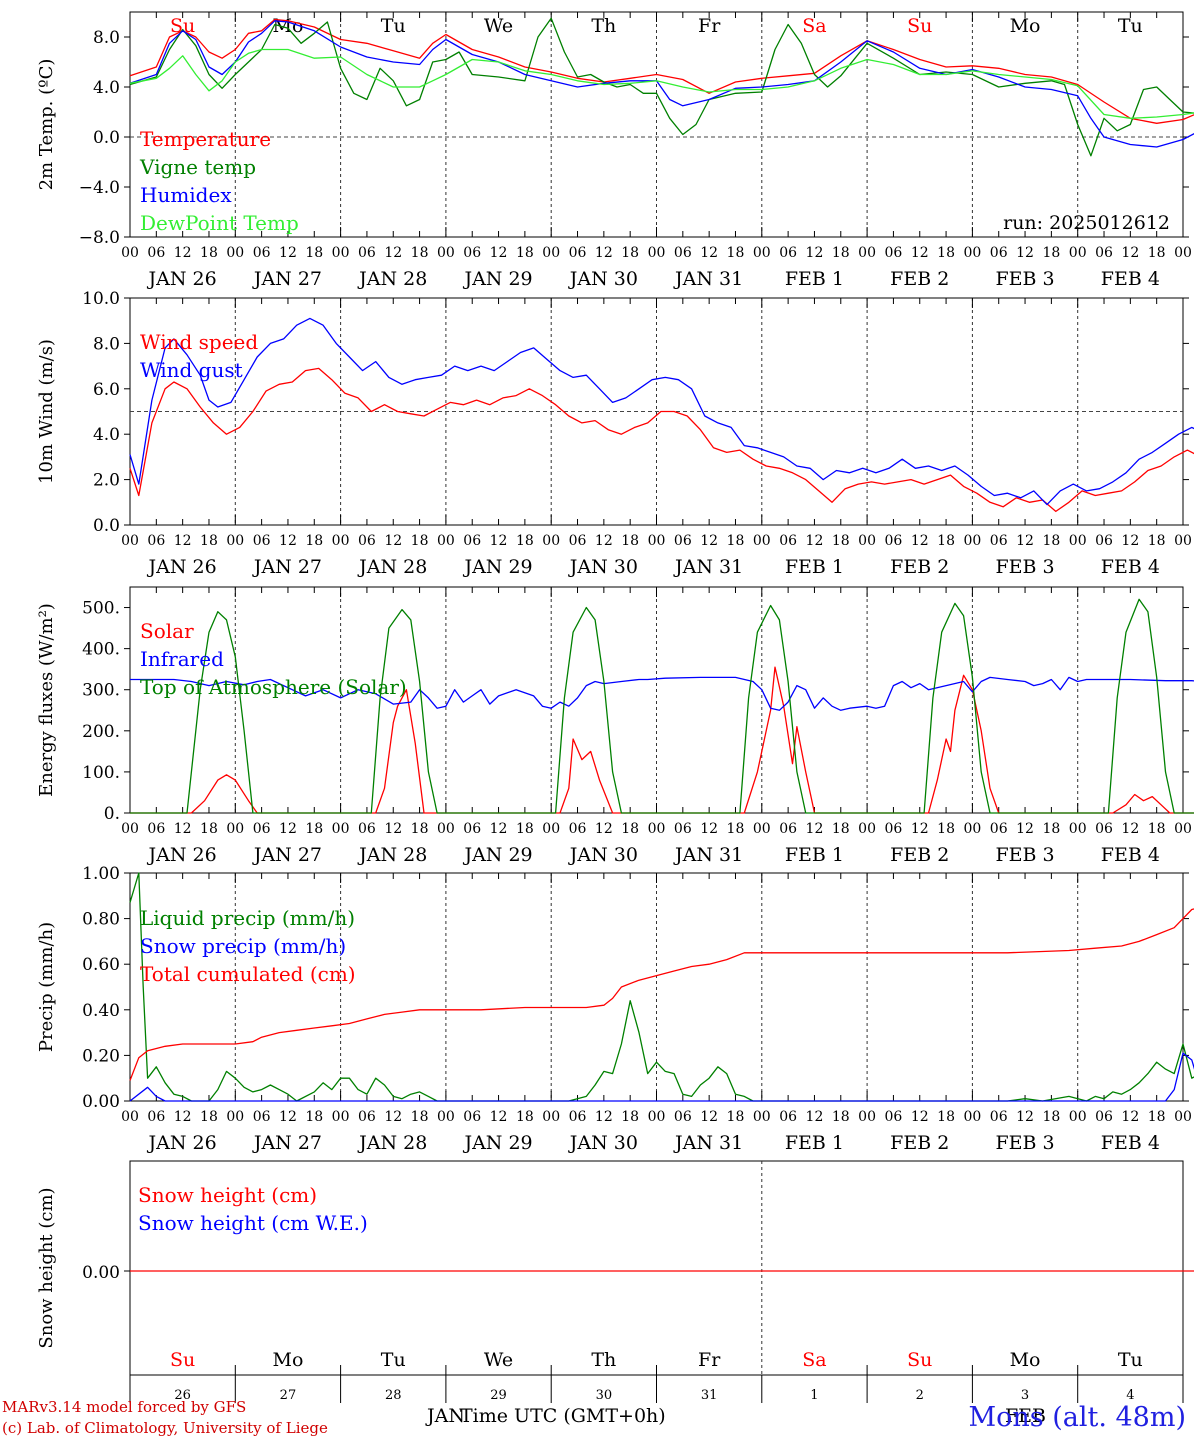 Image resolution: width=1194 pixels, height=1440 pixels. I want to click on y-tick-label: 0., so click(112, 814).